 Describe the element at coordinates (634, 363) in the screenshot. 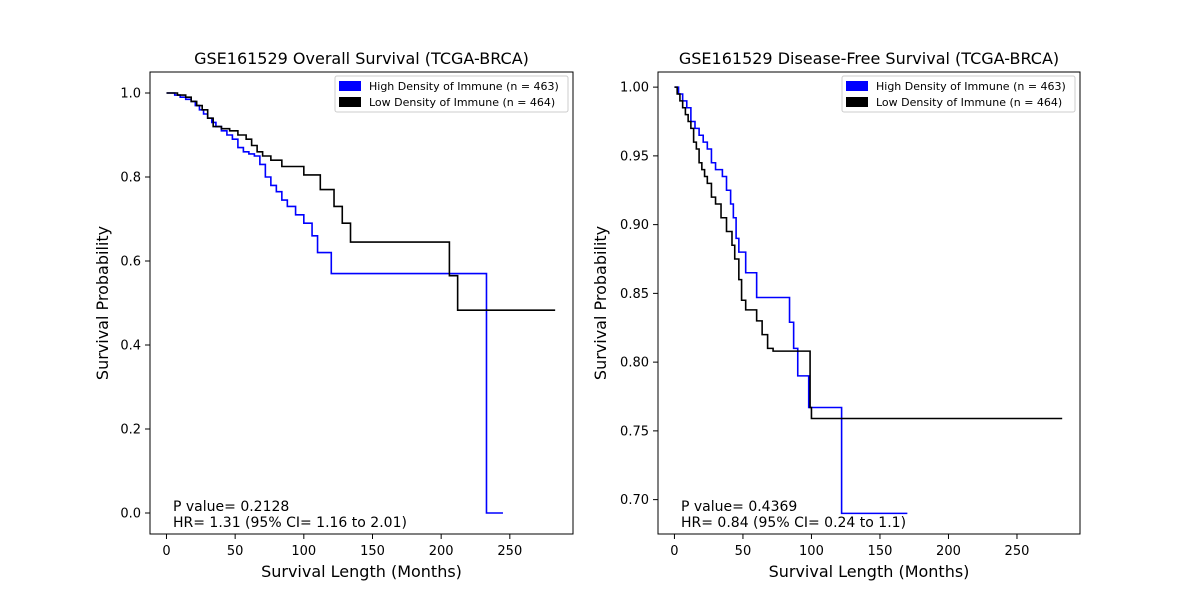

I see `y-tick-label: 0.80` at that location.